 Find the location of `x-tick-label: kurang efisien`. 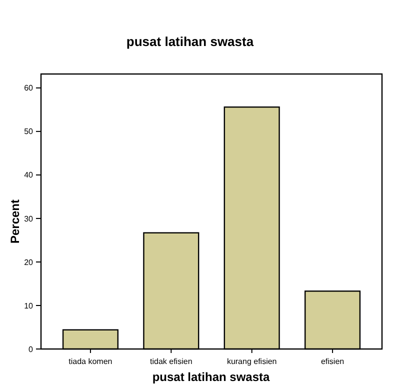

x-tick-label: kurang efisien is located at coordinates (251, 361).